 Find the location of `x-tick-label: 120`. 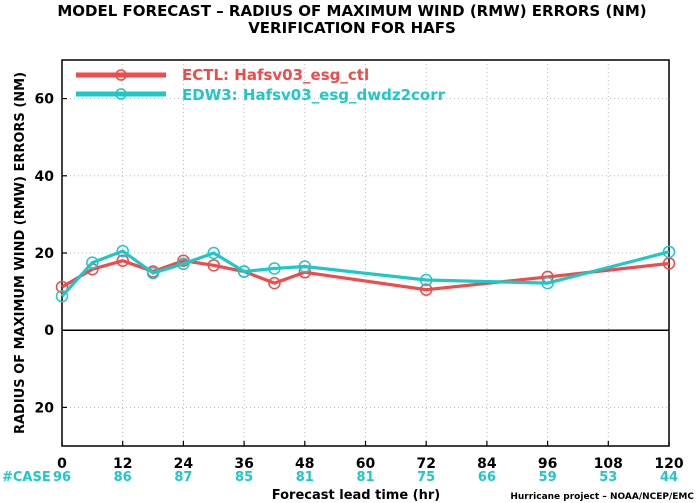

x-tick-label: 120 is located at coordinates (668, 464).